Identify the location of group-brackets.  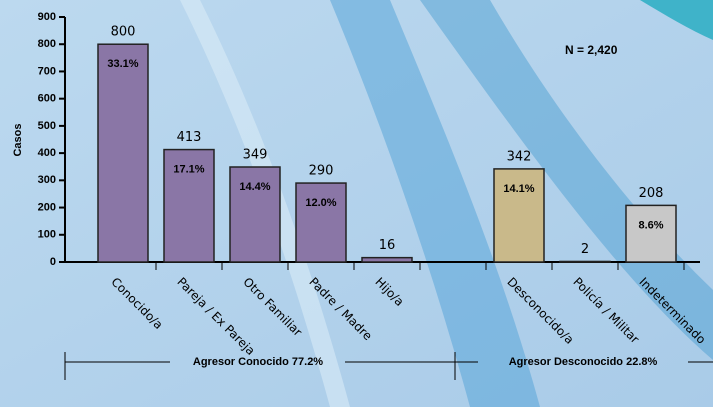
(388, 366).